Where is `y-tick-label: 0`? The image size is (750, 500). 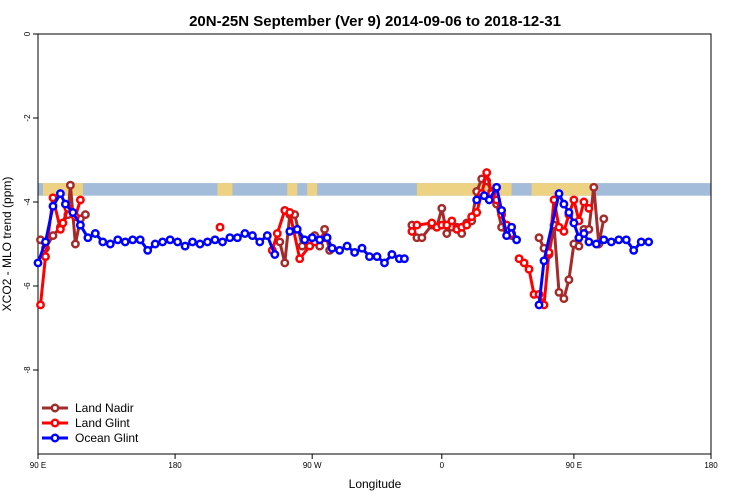
y-tick-label: 0 is located at coordinates (27, 33).